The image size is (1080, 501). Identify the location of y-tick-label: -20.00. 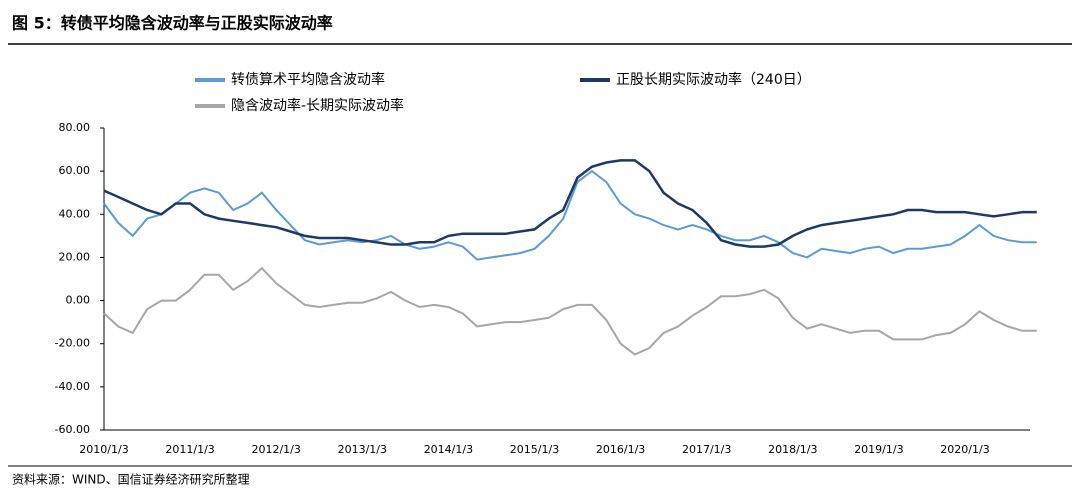
(72, 343).